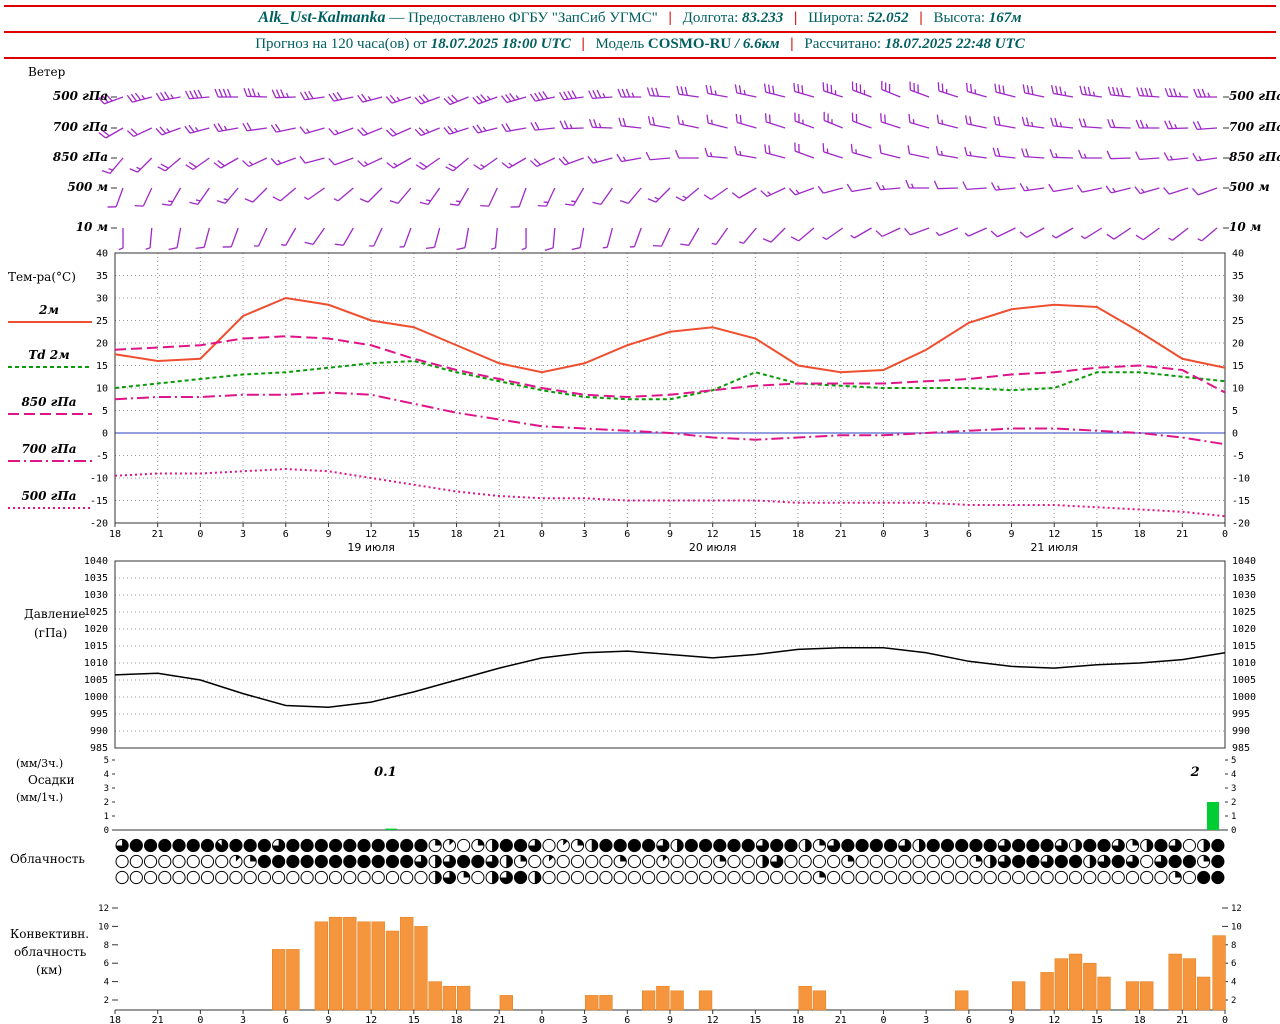 Image resolution: width=1280 pixels, height=1024 pixels. I want to click on legend-850hpa: 850 гПа, so click(49, 402).